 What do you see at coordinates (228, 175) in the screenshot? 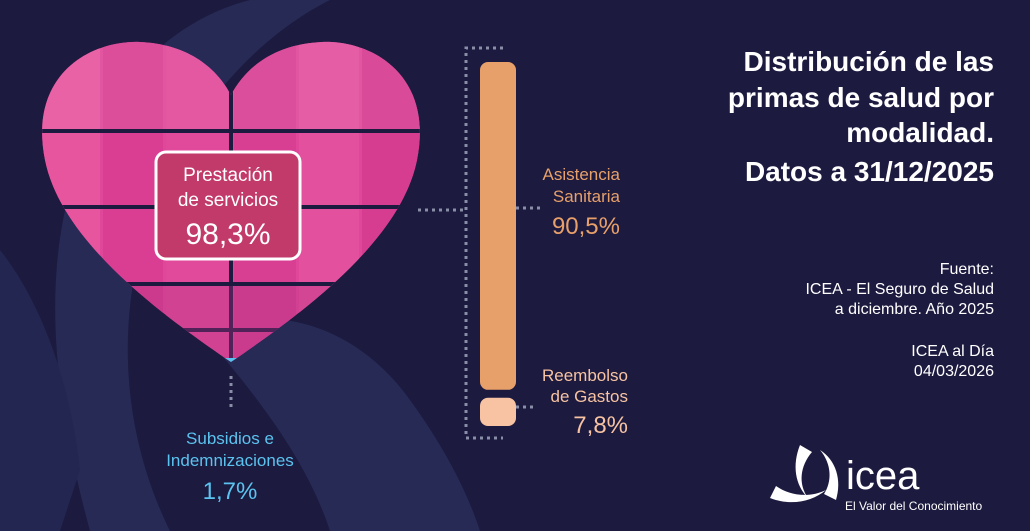
I see `prestacion-label-line1: Prestación` at bounding box center [228, 175].